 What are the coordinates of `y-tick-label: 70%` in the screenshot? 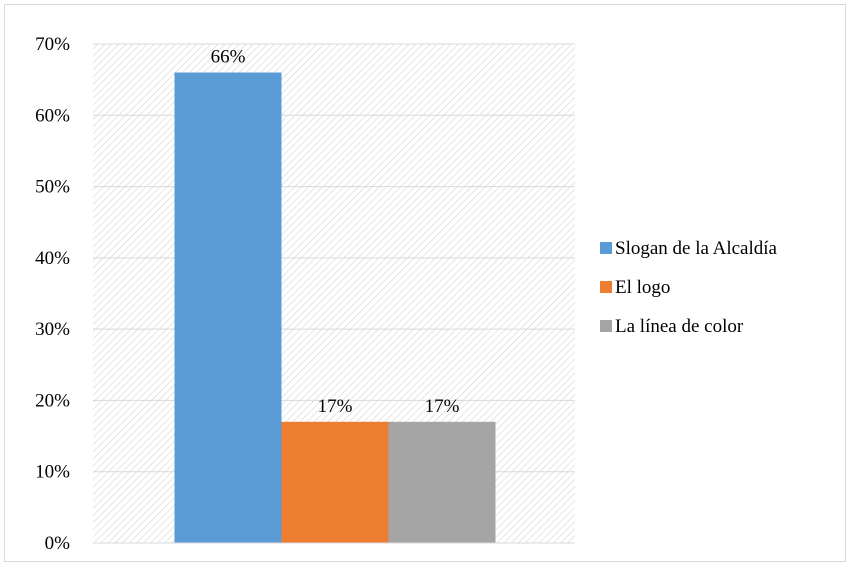 It's located at (52, 44).